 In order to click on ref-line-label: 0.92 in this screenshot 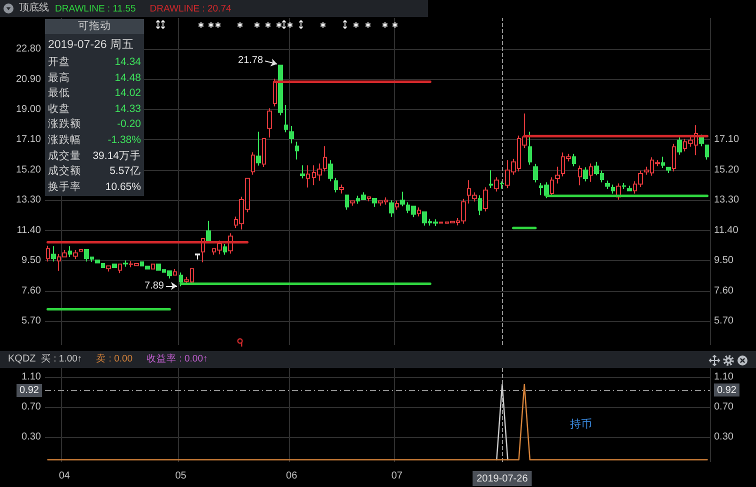, I will do `click(30, 390)`.